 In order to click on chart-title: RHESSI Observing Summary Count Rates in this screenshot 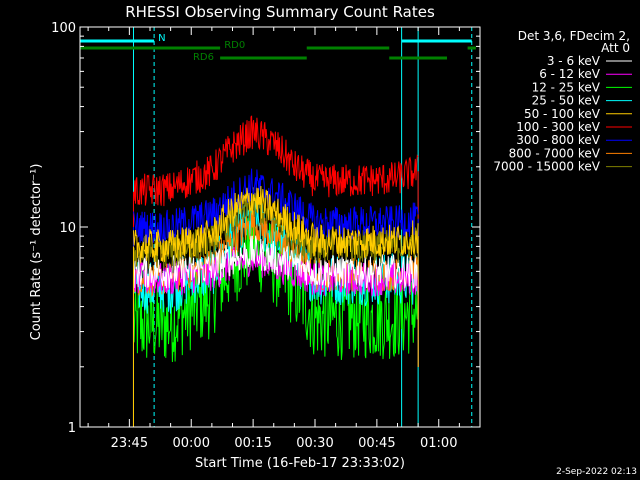, I will do `click(280, 12)`.